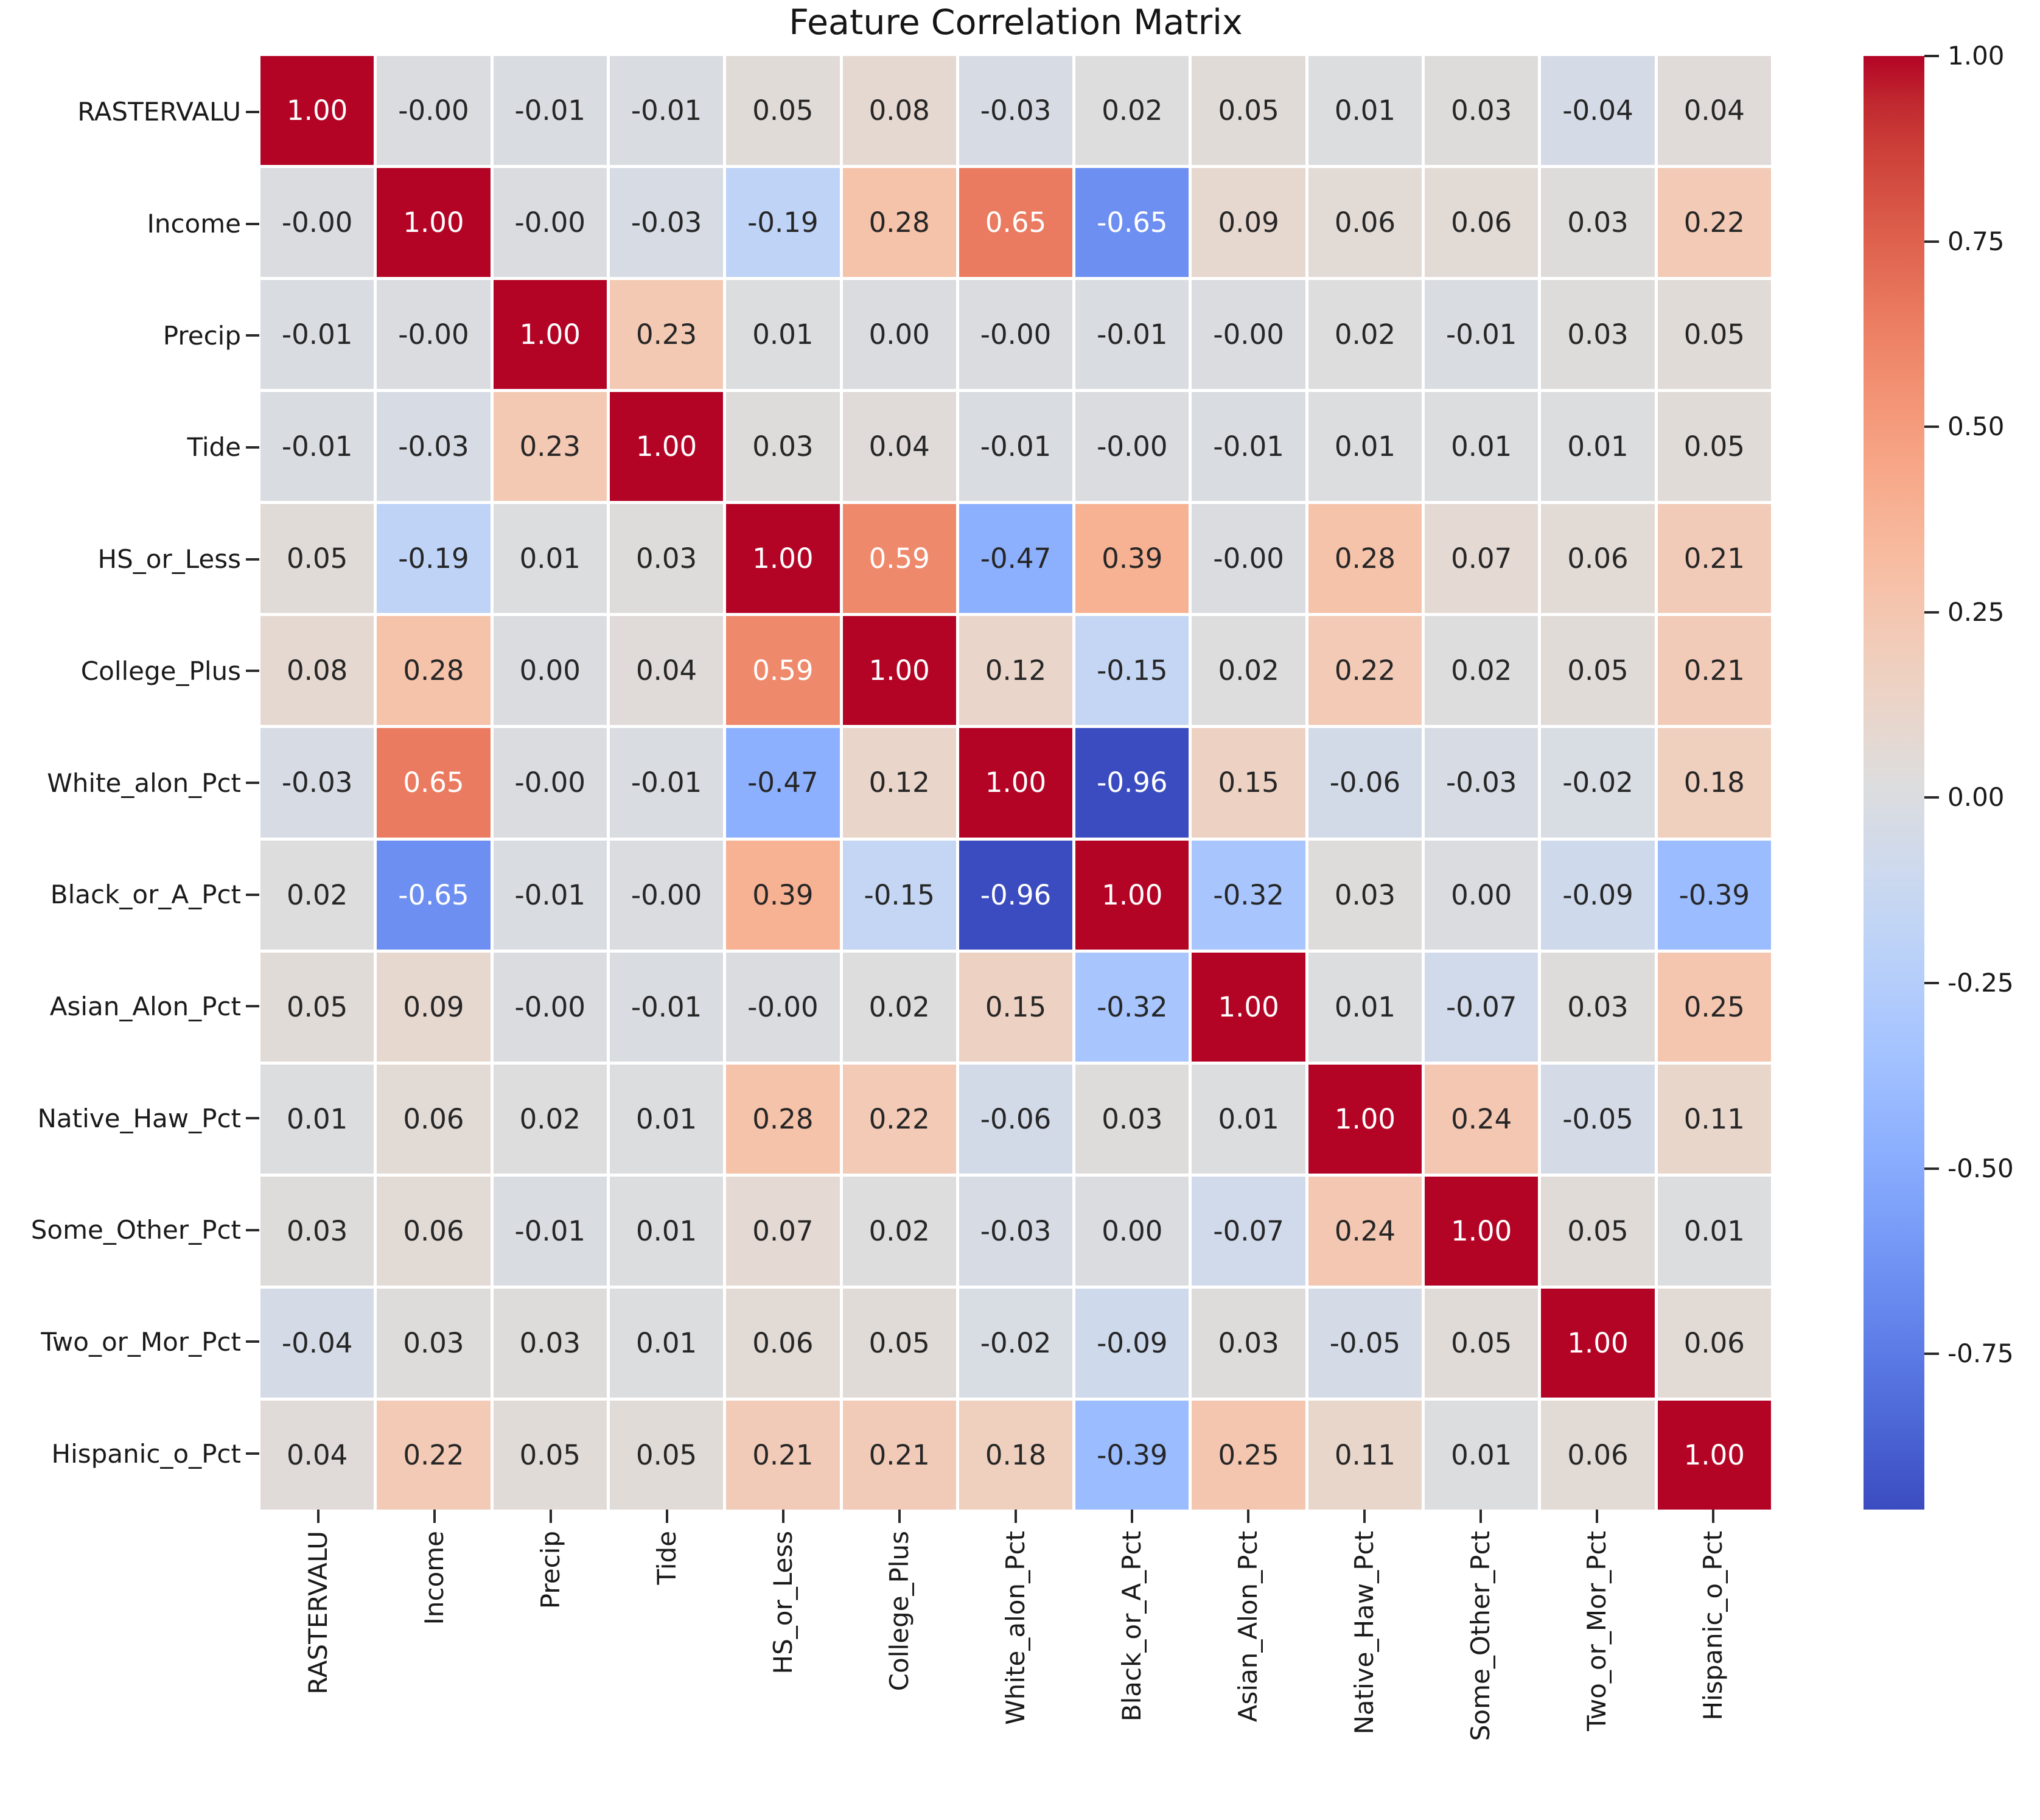 The width and height of the screenshot is (2040, 1820). I want to click on heatmap-cell: 0.18, so click(1714, 783).